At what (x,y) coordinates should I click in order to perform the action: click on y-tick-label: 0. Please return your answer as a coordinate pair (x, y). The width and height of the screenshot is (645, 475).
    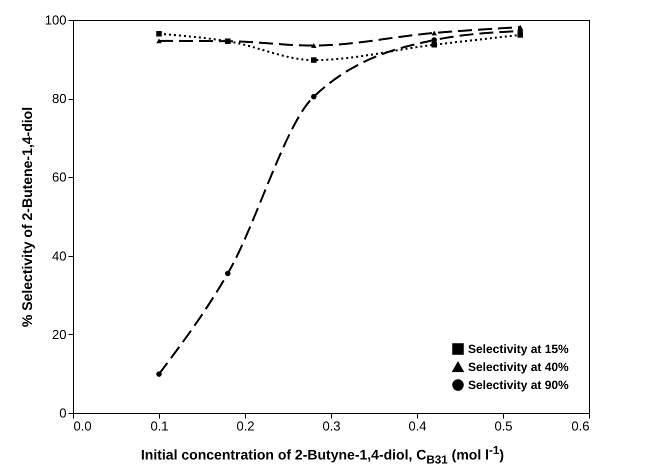
    Looking at the image, I should click on (62, 413).